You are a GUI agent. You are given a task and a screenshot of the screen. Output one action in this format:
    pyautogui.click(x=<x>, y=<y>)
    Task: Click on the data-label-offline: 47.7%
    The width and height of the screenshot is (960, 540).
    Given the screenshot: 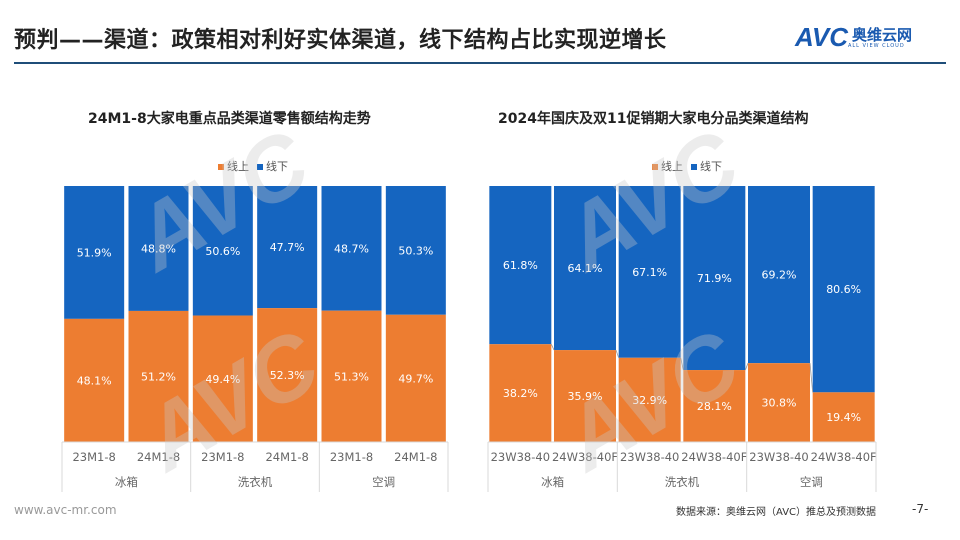 What is the action you would take?
    pyautogui.click(x=287, y=247)
    